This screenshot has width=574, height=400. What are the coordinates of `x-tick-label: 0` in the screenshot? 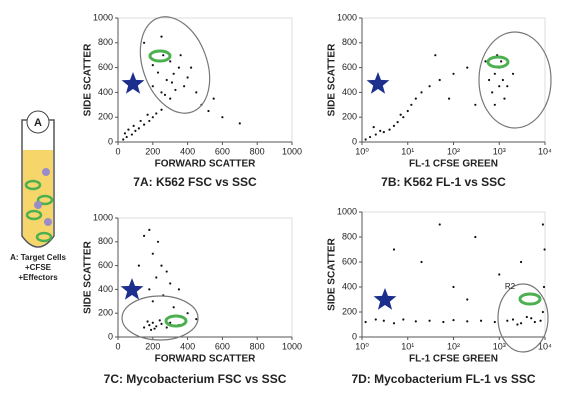 It's located at (117, 151).